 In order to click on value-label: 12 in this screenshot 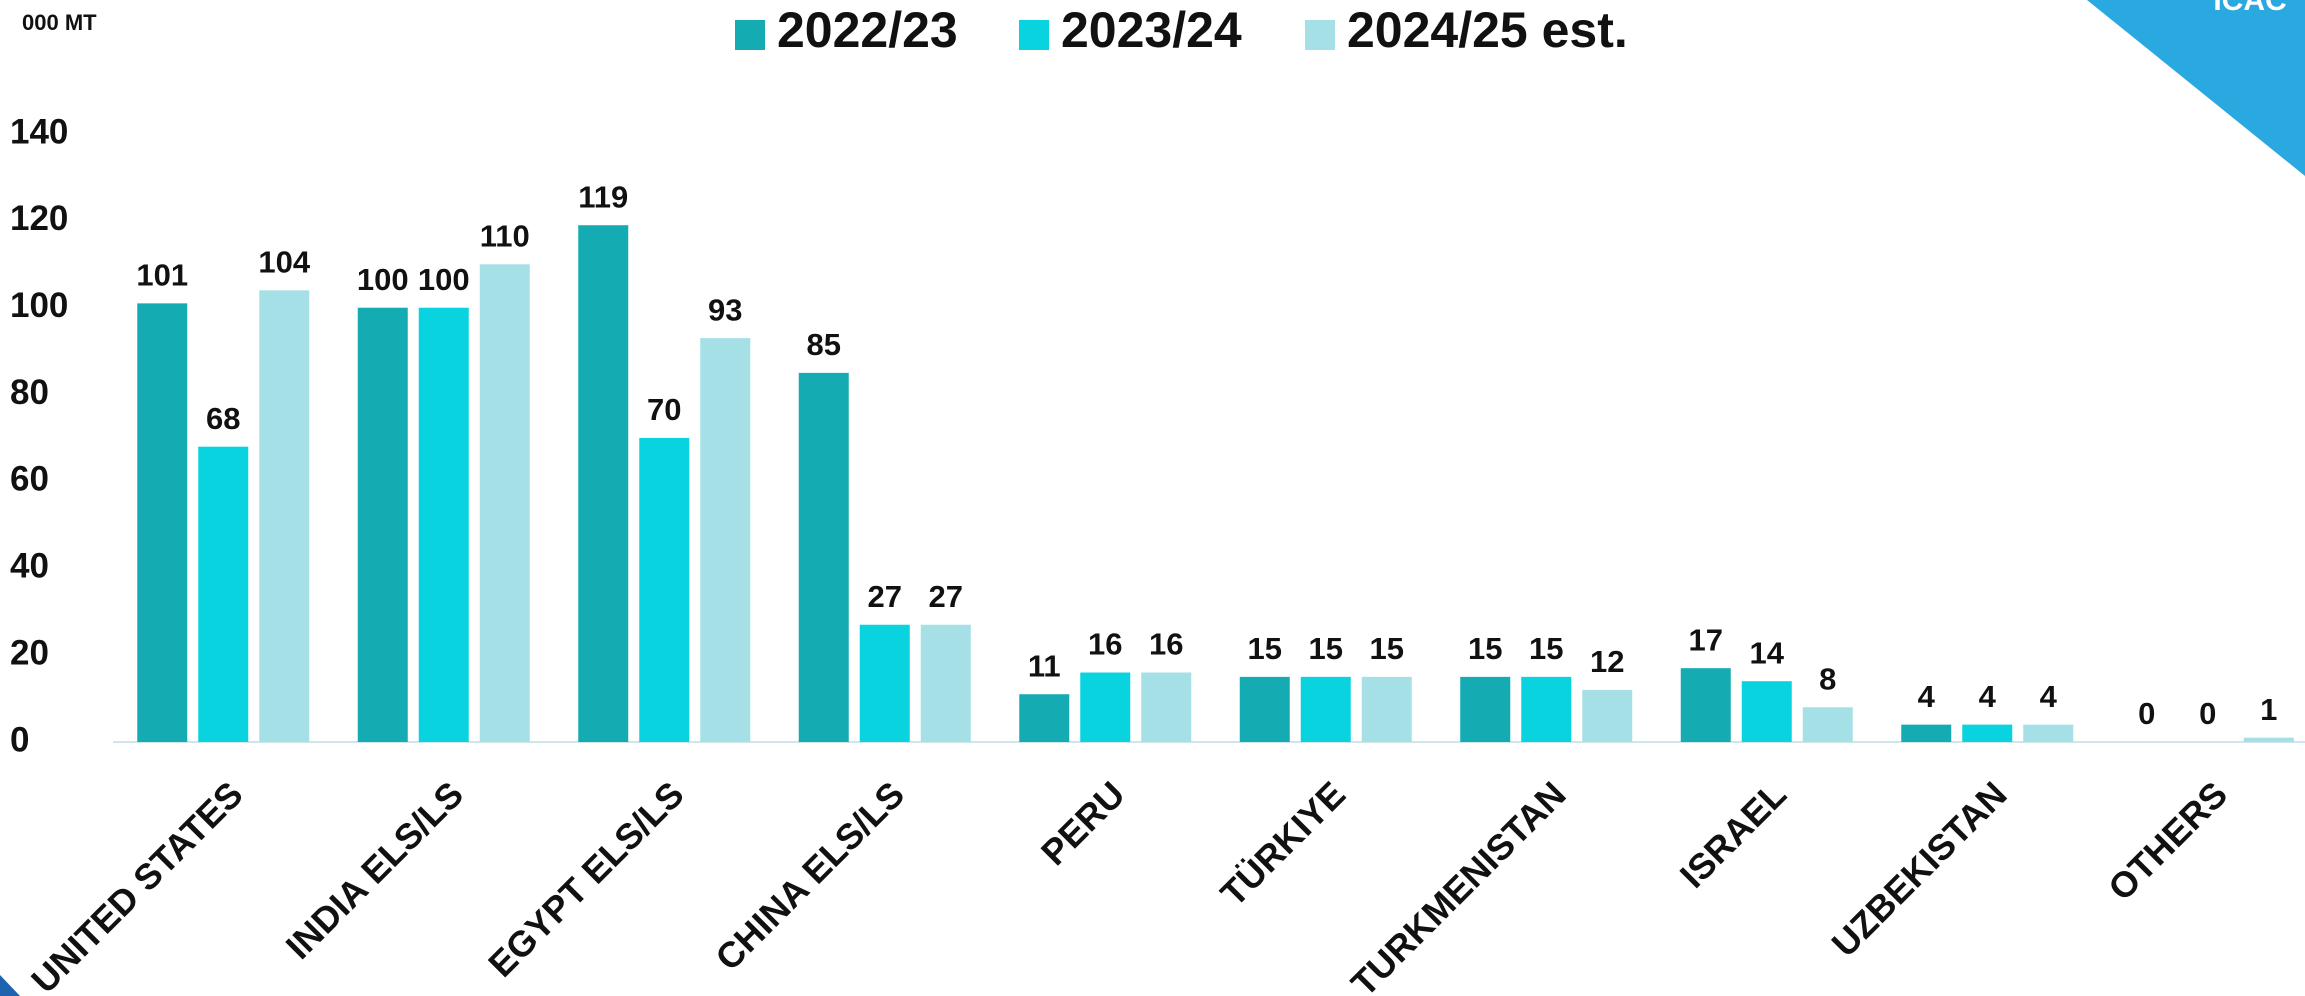, I will do `click(1607, 661)`.